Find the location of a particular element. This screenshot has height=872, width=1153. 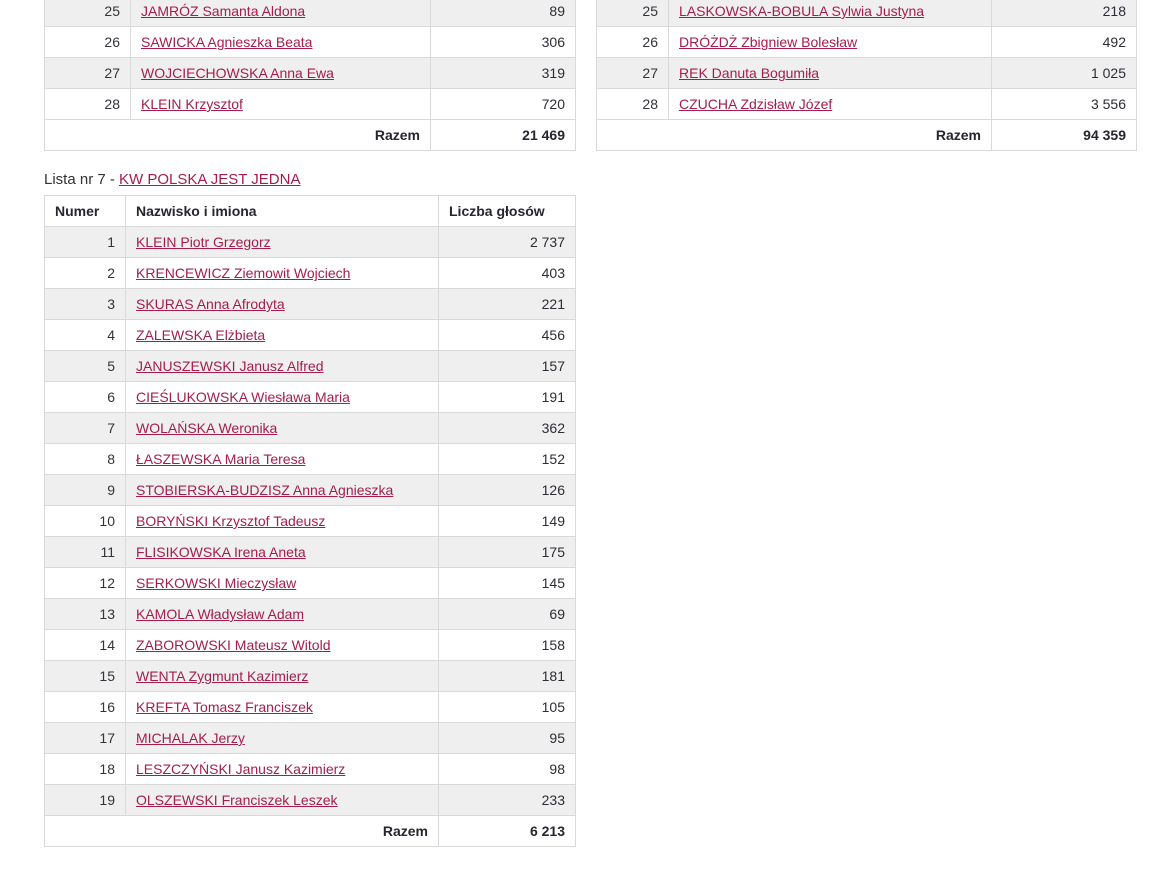

candidate-link: CZUCHA Zdzisław Józef is located at coordinates (756, 104).